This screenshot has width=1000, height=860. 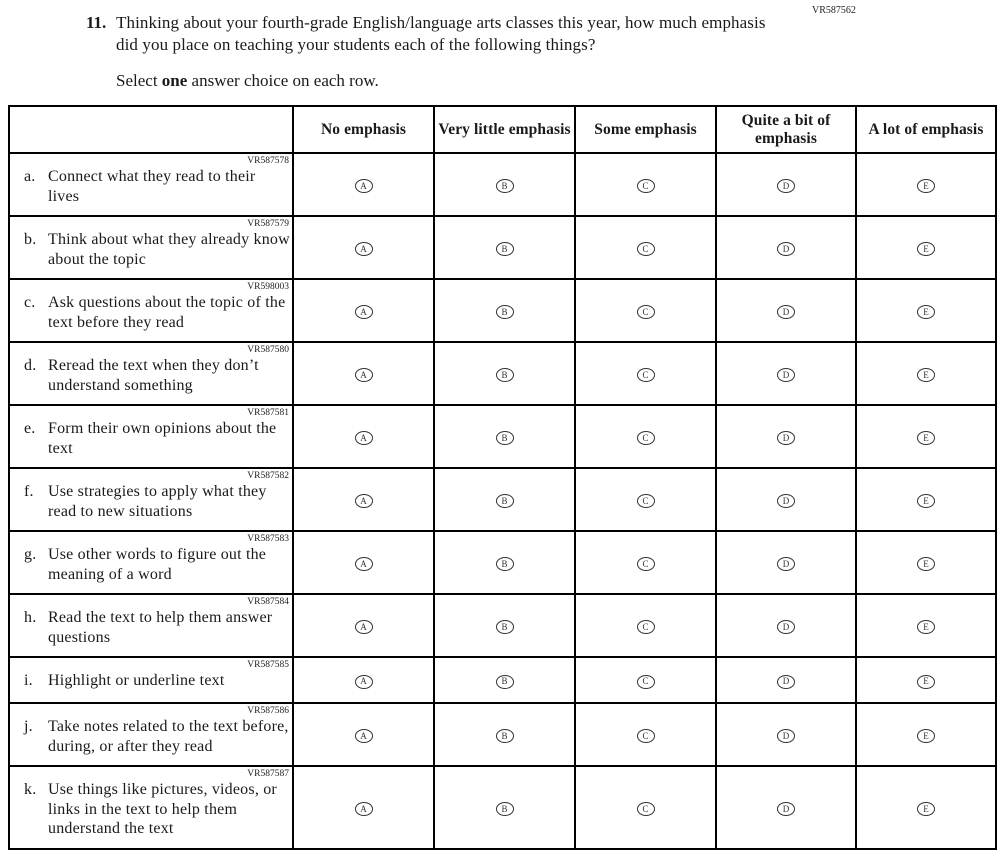 I want to click on row-vr-code: VR587587, so click(x=268, y=774).